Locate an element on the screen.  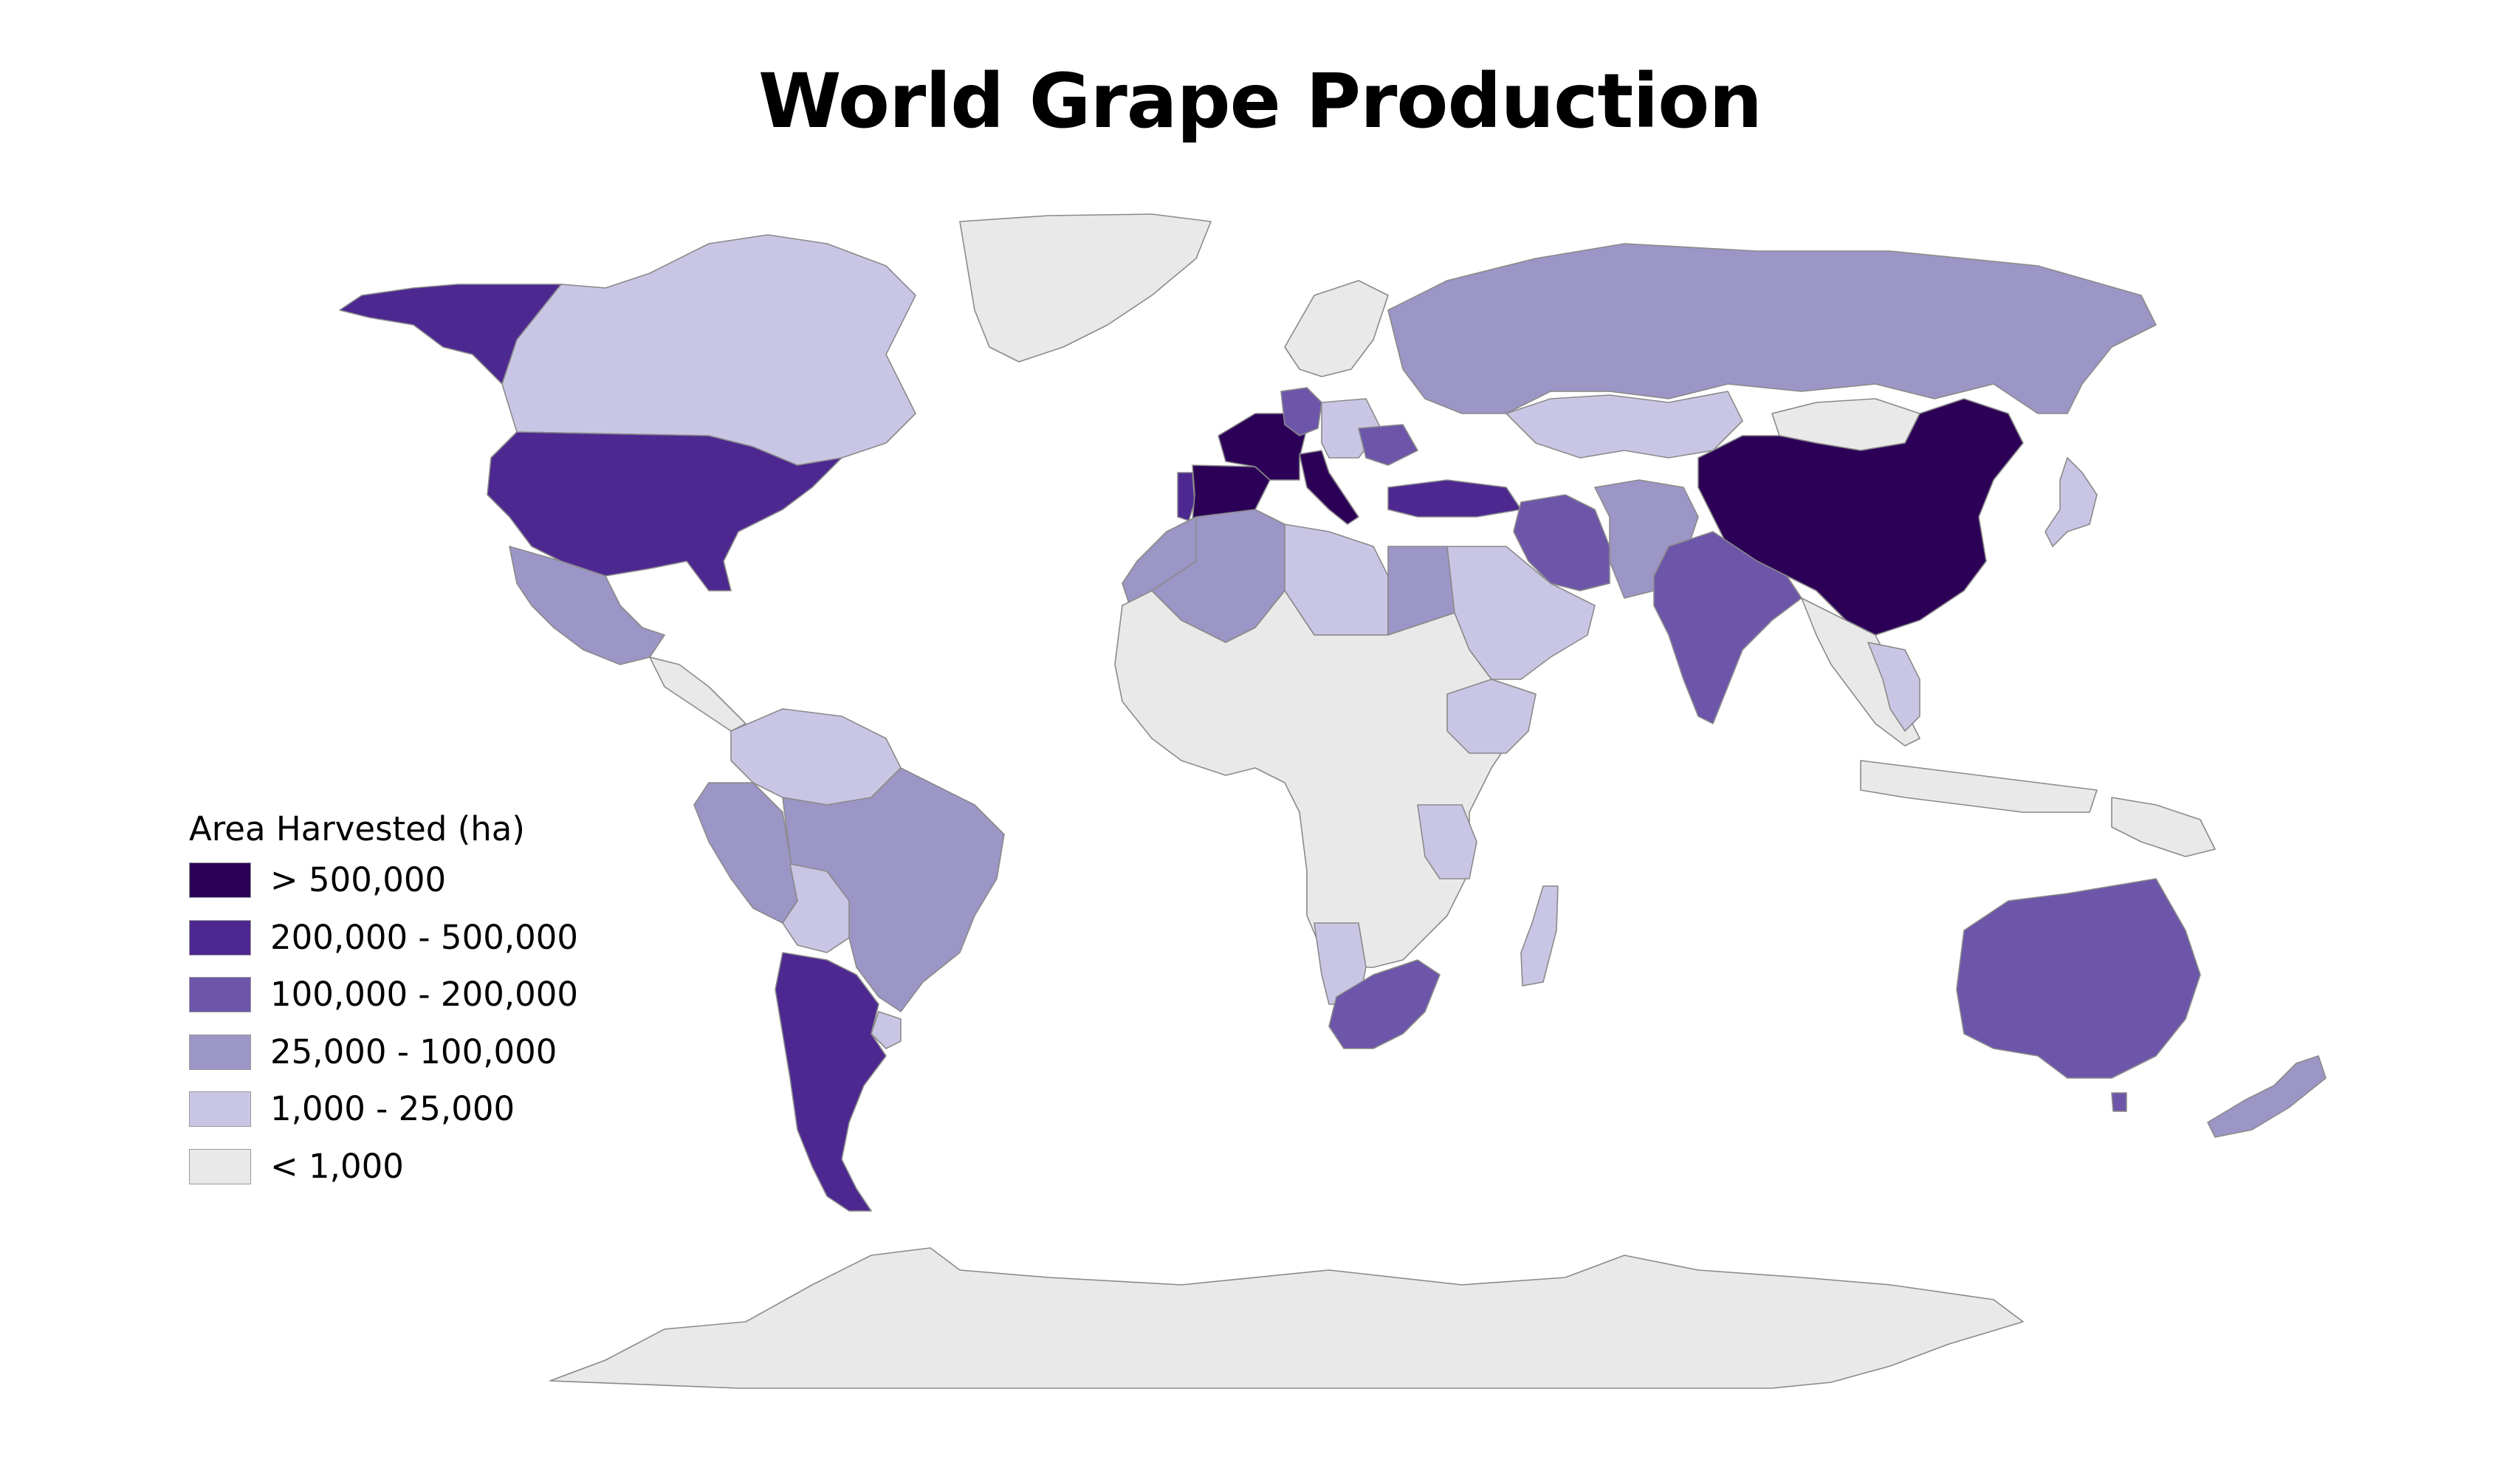
region-madagascar is located at coordinates (1539, 936).